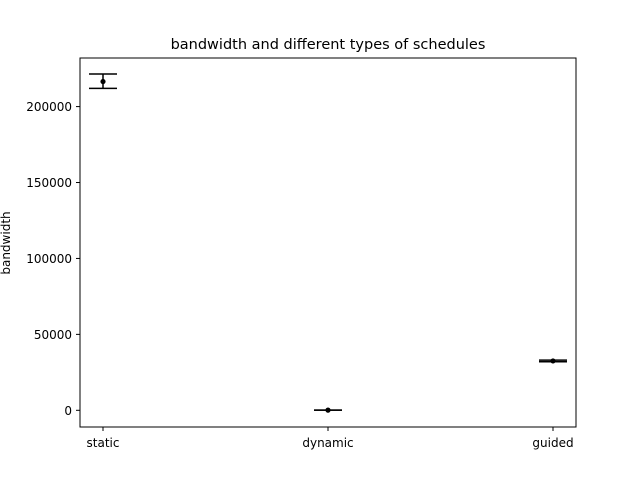 This screenshot has height=484, width=640. What do you see at coordinates (49, 107) in the screenshot?
I see `y-tick-label: 200000` at bounding box center [49, 107].